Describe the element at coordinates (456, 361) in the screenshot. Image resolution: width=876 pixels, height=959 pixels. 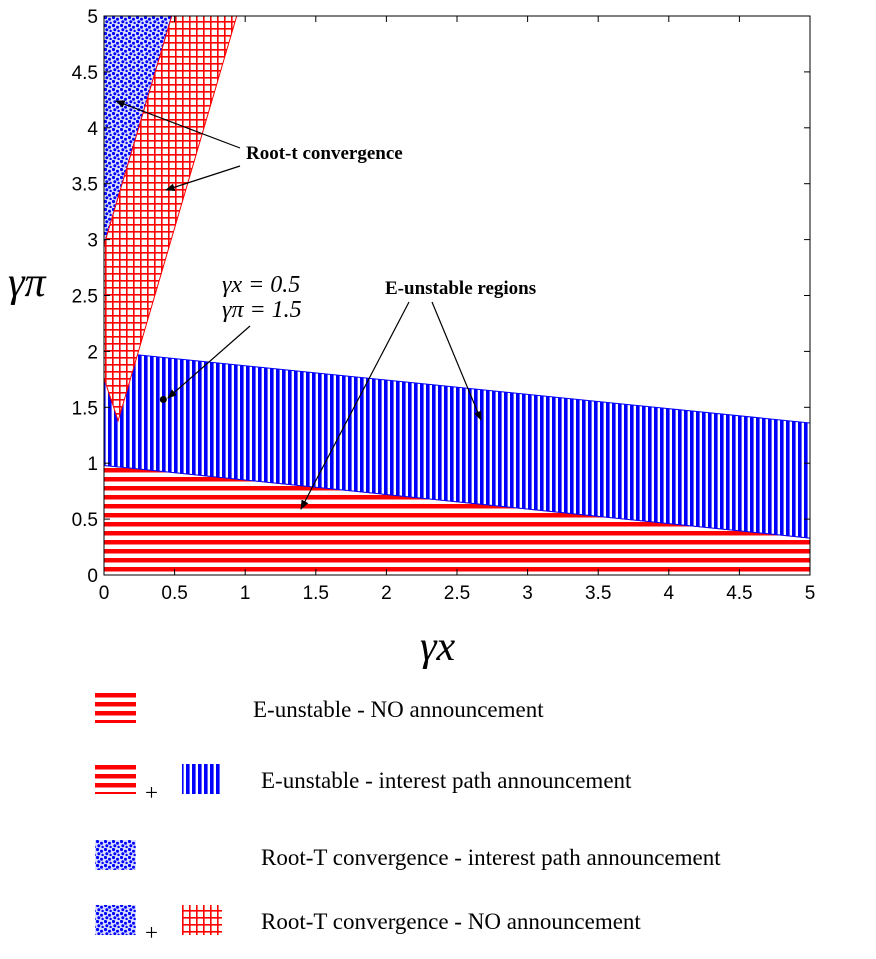
I see `arrow-e-unstable-blue` at that location.